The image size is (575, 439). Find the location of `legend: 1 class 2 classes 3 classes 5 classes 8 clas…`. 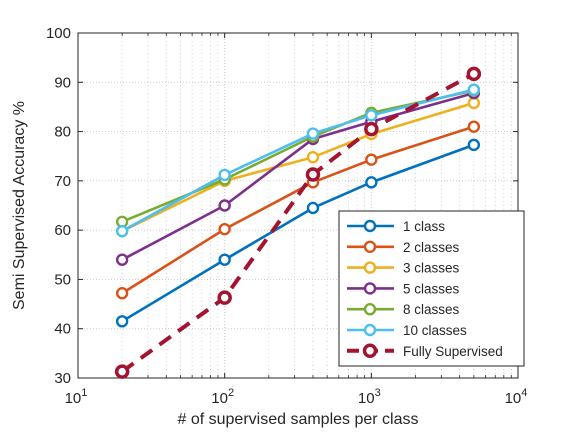

legend: 1 class 2 classes 3 classes 5 classes 8 clas… is located at coordinates (431, 288).